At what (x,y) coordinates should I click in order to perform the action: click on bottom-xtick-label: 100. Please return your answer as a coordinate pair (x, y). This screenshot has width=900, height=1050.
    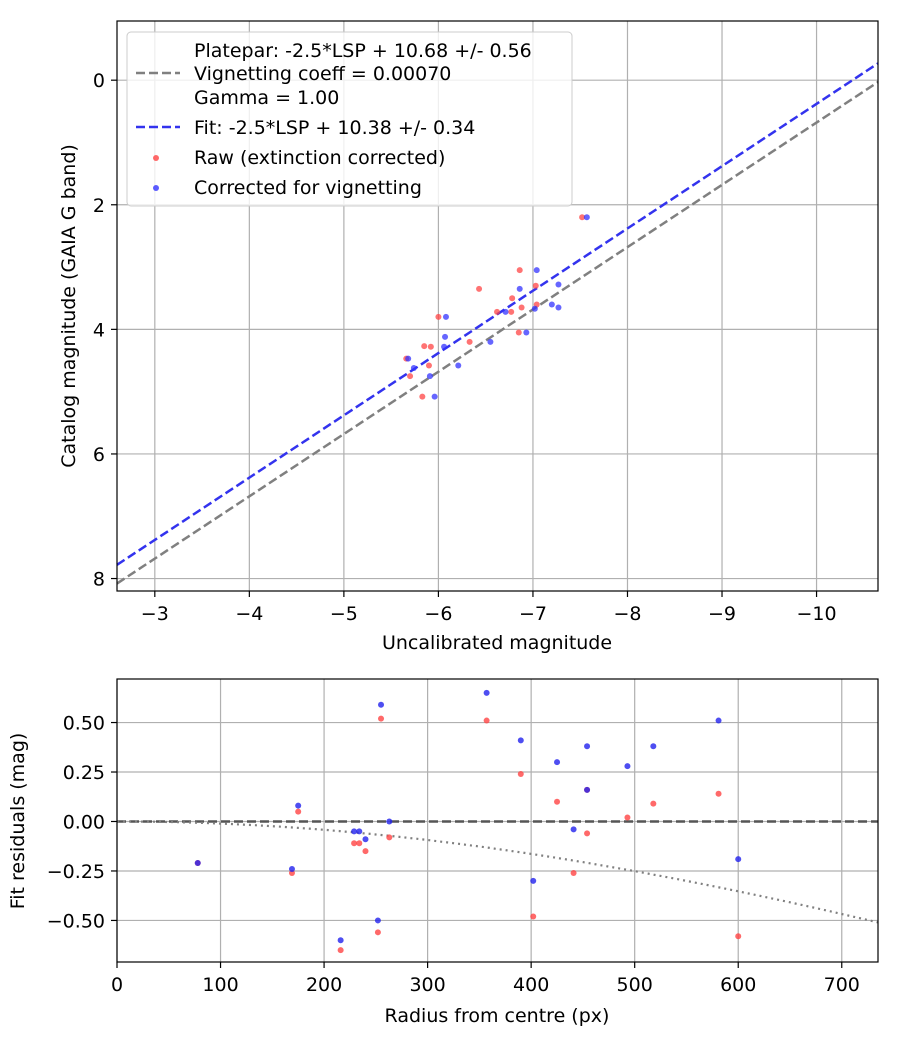
    Looking at the image, I should click on (220, 985).